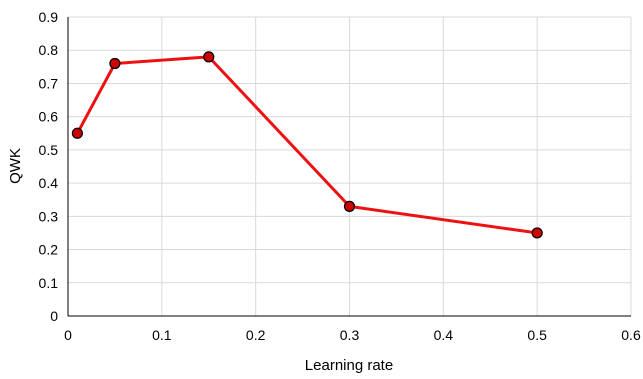 The height and width of the screenshot is (379, 643). I want to click on x-tick-label: 0, so click(68, 335).